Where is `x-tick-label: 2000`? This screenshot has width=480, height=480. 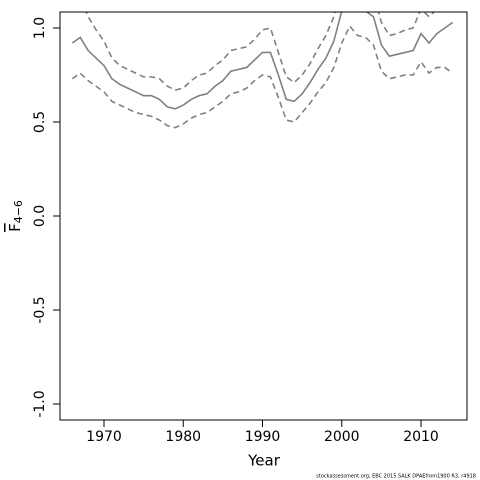 x-tick-label: 2000 is located at coordinates (342, 437).